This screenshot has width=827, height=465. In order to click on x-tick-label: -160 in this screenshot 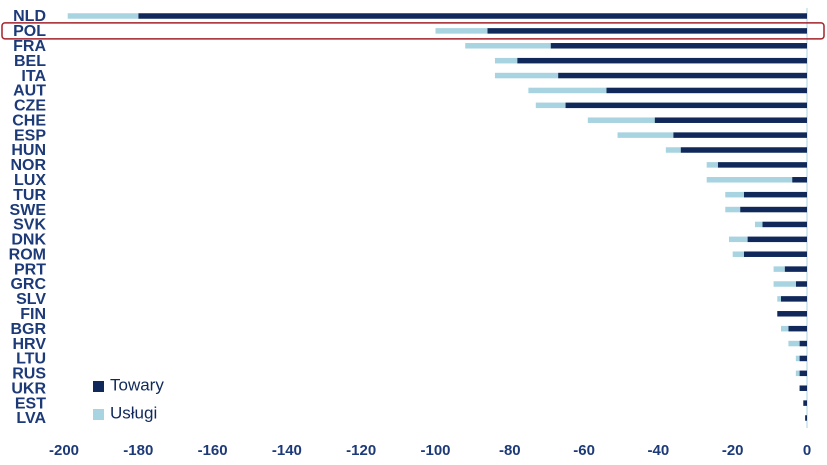, I will do `click(213, 450)`.